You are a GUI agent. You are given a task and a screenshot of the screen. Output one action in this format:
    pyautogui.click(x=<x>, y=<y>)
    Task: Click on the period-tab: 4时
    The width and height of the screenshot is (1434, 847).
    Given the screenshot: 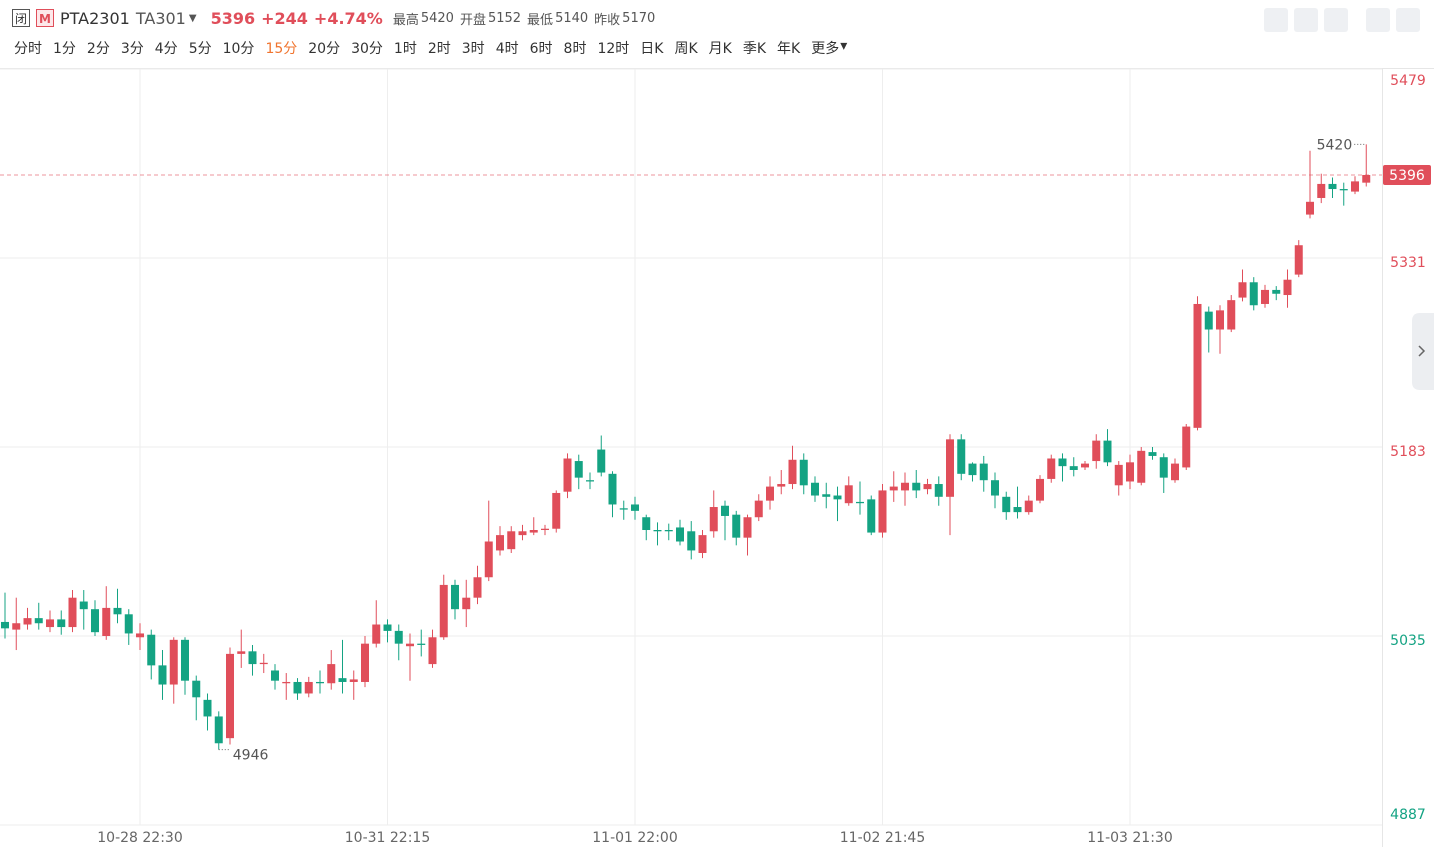 What is the action you would take?
    pyautogui.click(x=507, y=49)
    